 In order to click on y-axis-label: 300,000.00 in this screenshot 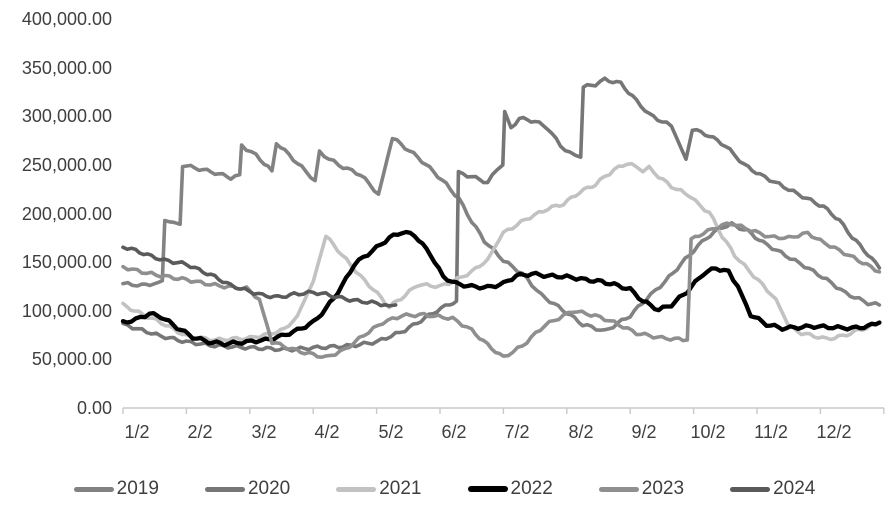, I will do `click(66, 116)`.